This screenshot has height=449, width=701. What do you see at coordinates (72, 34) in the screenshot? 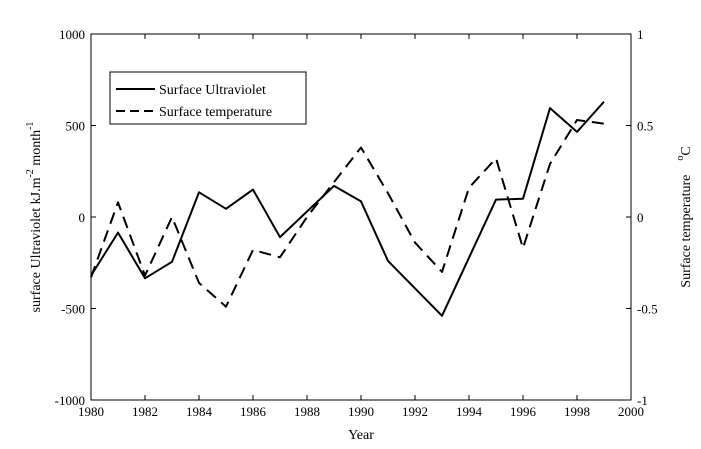
I see `y-left-tick-label: 1000` at bounding box center [72, 34].